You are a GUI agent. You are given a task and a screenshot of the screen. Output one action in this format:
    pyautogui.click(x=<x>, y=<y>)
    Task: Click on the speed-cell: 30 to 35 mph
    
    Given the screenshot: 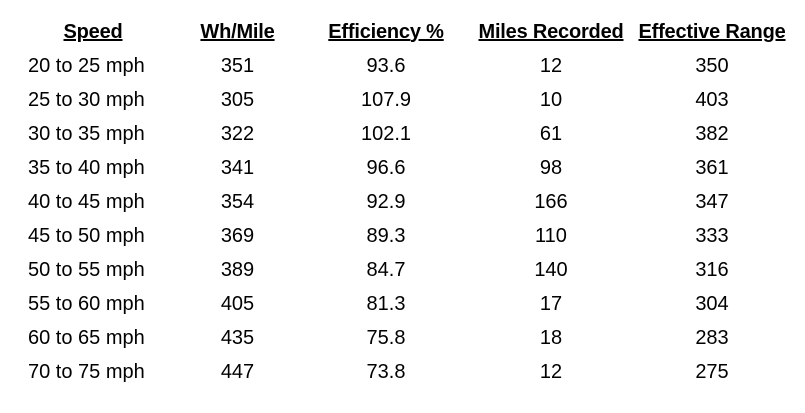 What is the action you would take?
    pyautogui.click(x=86, y=133)
    